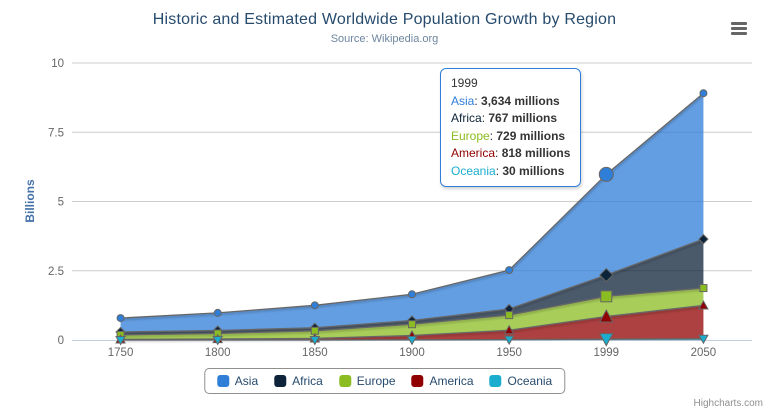 This screenshot has width=769, height=416. What do you see at coordinates (606, 275) in the screenshot?
I see `marker-africa-1999` at bounding box center [606, 275].